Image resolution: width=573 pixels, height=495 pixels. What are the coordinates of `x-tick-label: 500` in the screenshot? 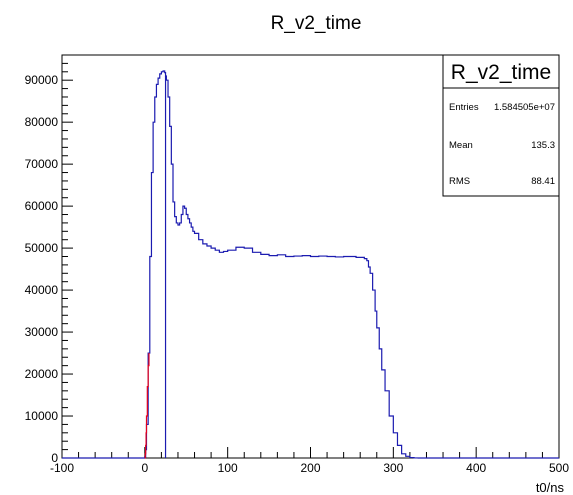 It's located at (559, 468).